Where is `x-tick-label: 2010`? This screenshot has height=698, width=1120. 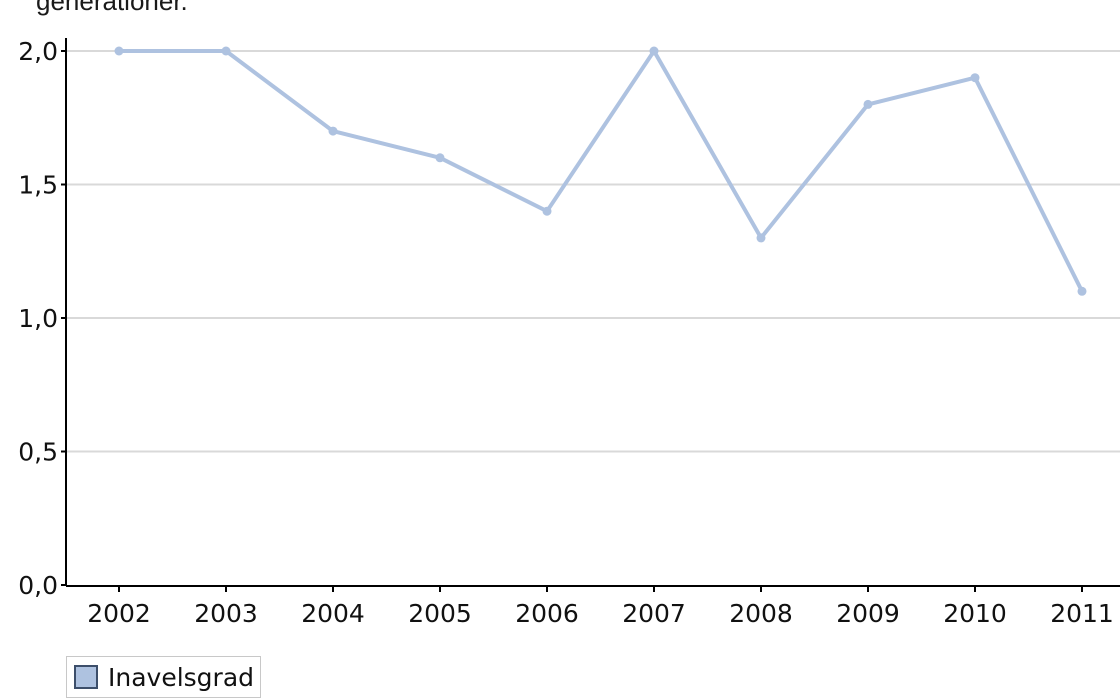 x-tick-label: 2010 is located at coordinates (975, 613).